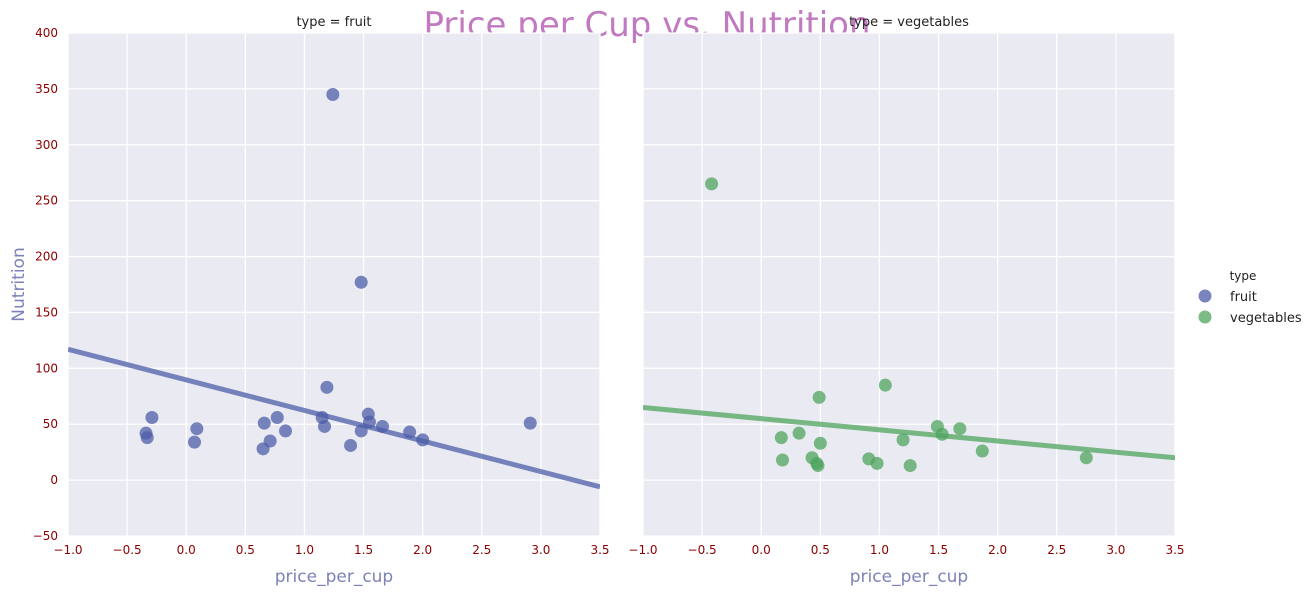 Image resolution: width=1309 pixels, height=595 pixels. I want to click on y-axis-label: Nutrition, so click(19, 284).